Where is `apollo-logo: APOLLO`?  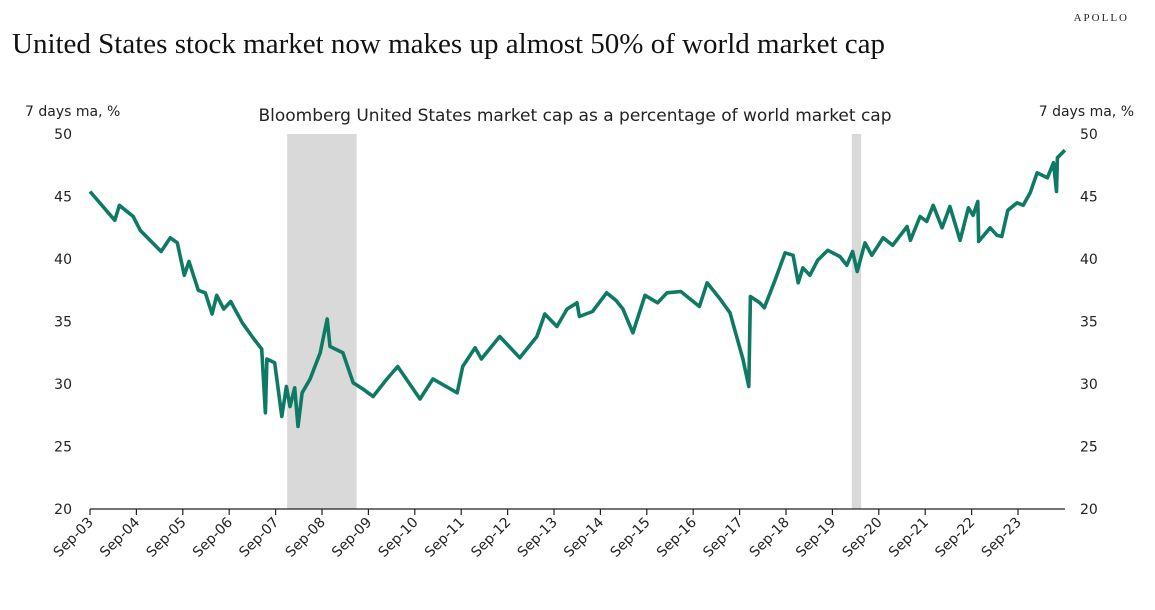
apollo-logo: APOLLO is located at coordinates (1101, 18).